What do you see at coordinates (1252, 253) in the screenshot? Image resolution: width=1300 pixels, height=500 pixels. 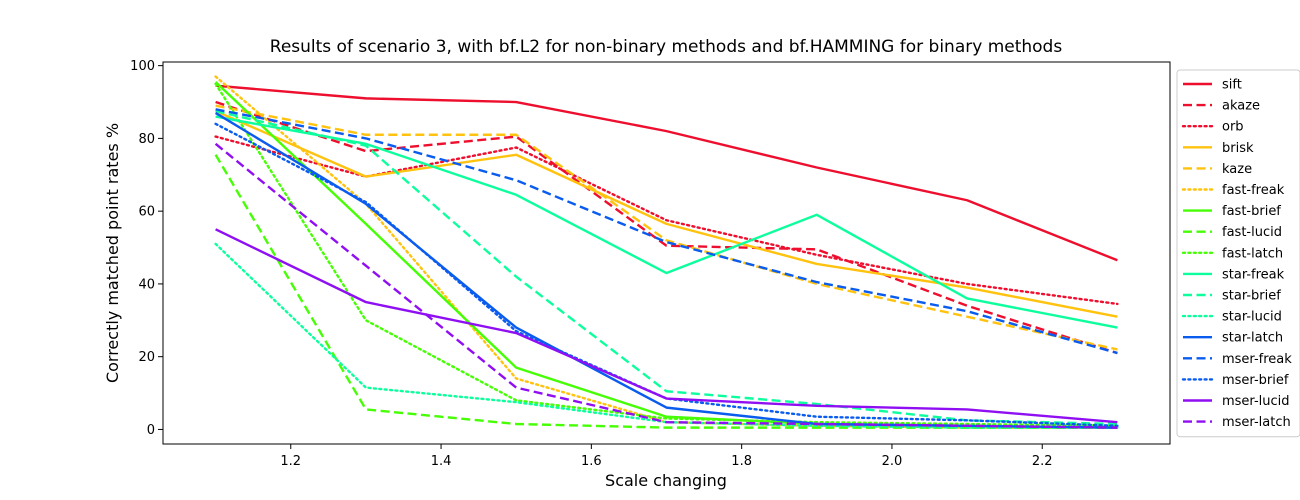 I see `legend-label-fast-latch: fast-latch` at bounding box center [1252, 253].